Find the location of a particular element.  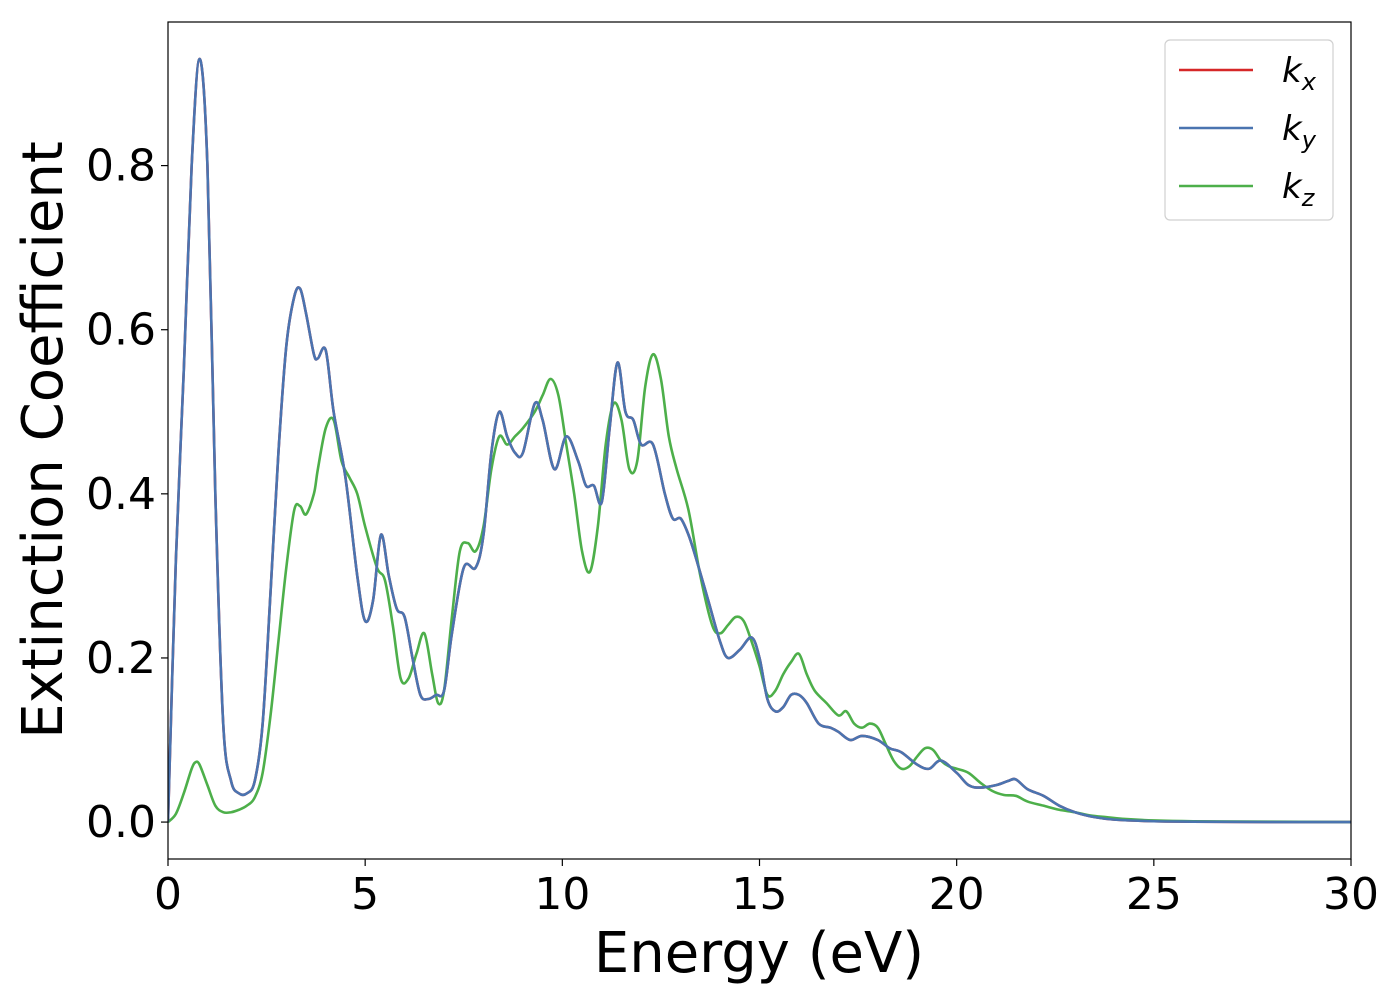

x-axis: 0 5 10 15 20 25 30 is located at coordinates (766, 889).